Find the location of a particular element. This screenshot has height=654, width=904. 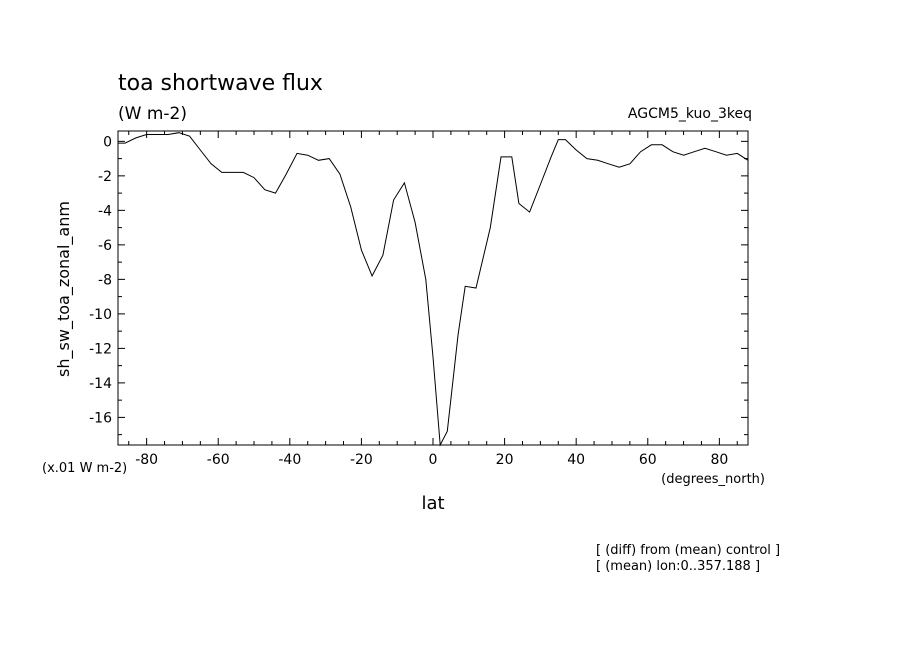

x-axis-title: lat is located at coordinates (432, 503).